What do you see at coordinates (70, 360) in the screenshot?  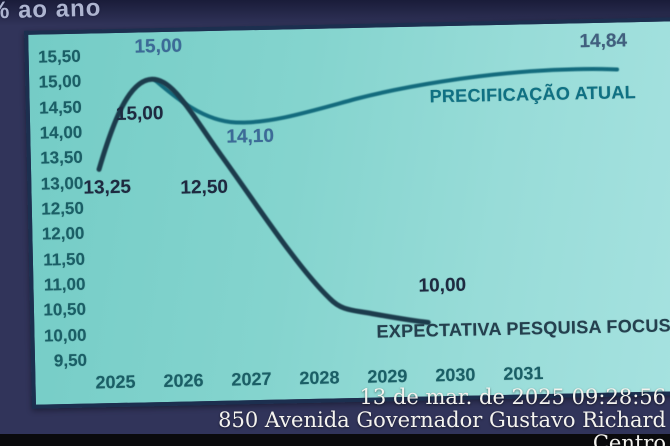 I see `y-axis-tick: 9,50` at bounding box center [70, 360].